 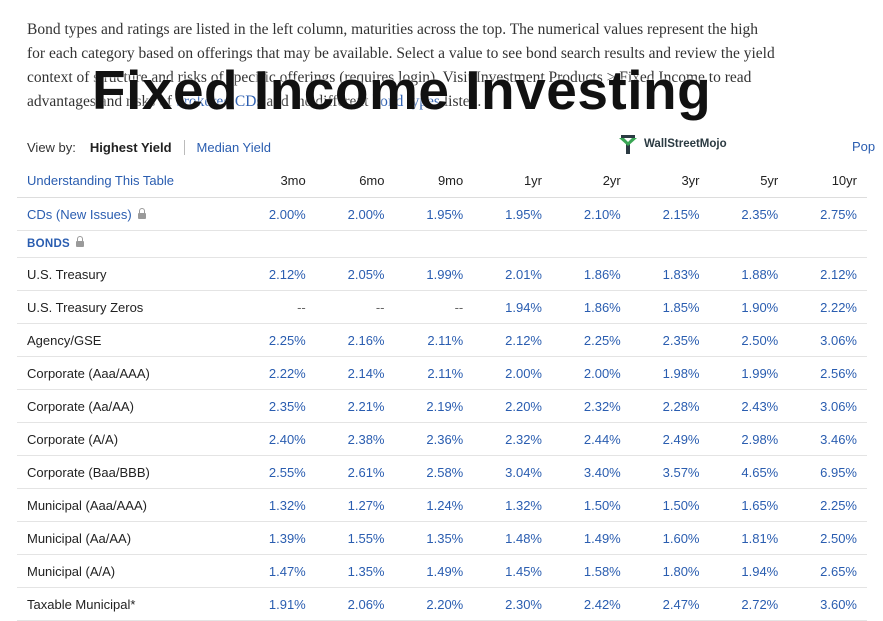 What do you see at coordinates (434, 505) in the screenshot?
I see `yield-cell: 1.24%` at bounding box center [434, 505].